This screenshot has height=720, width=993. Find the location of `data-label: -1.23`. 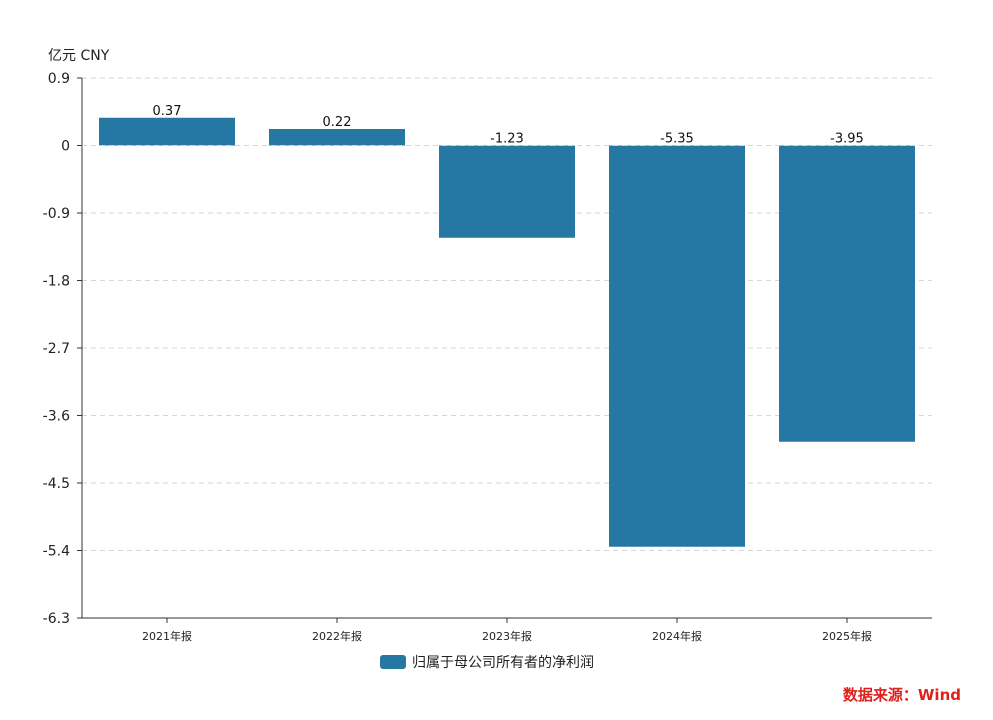

data-label: -1.23 is located at coordinates (507, 139).